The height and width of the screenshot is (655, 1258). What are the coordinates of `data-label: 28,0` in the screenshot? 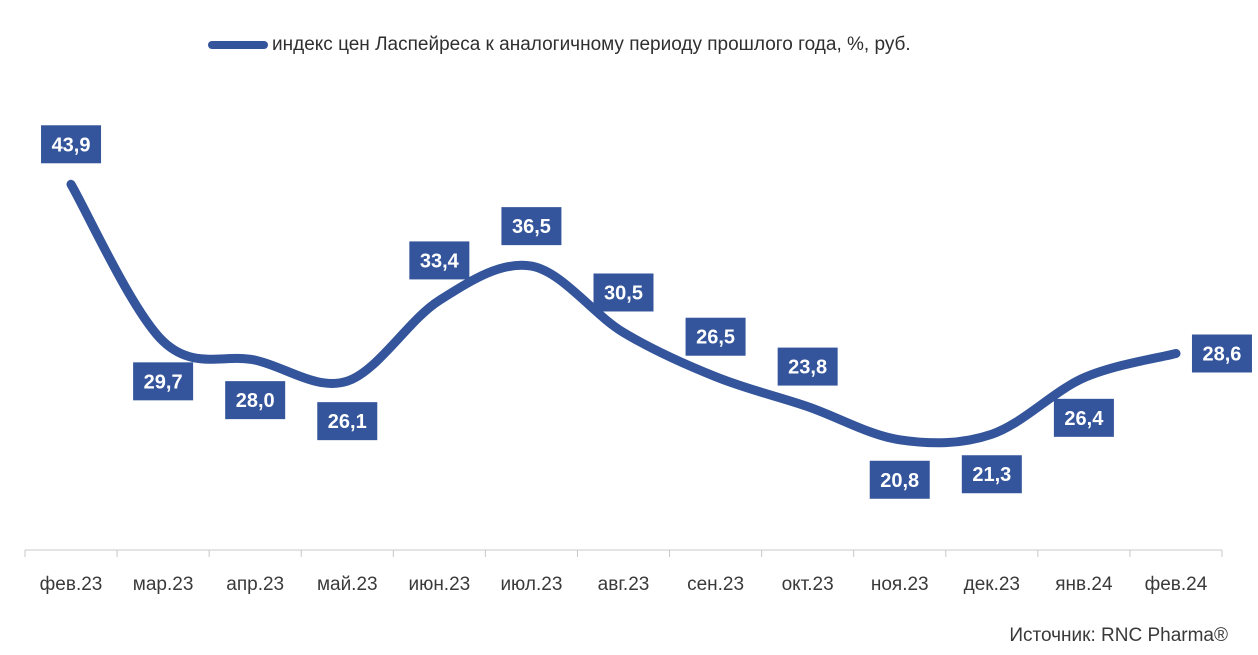 It's located at (255, 401).